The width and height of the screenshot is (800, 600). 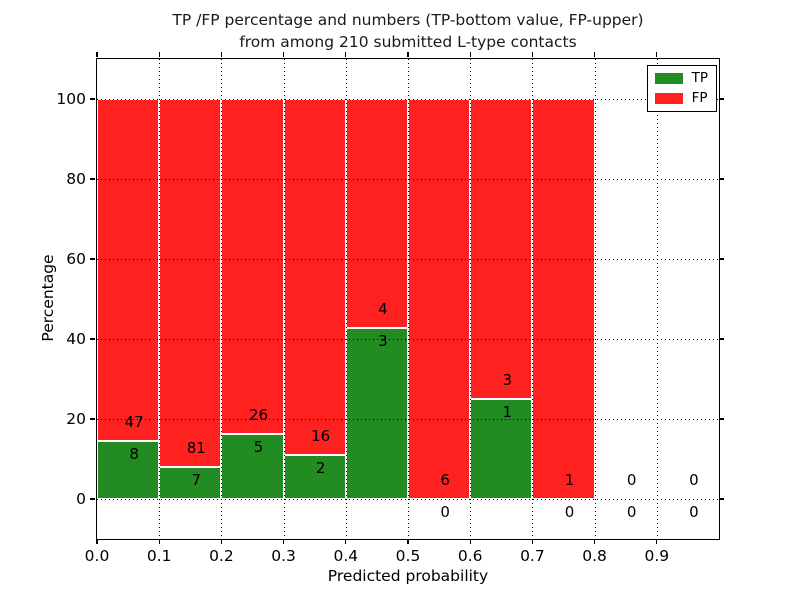 What do you see at coordinates (569, 480) in the screenshot?
I see `fp-count-annotation: 1` at bounding box center [569, 480].